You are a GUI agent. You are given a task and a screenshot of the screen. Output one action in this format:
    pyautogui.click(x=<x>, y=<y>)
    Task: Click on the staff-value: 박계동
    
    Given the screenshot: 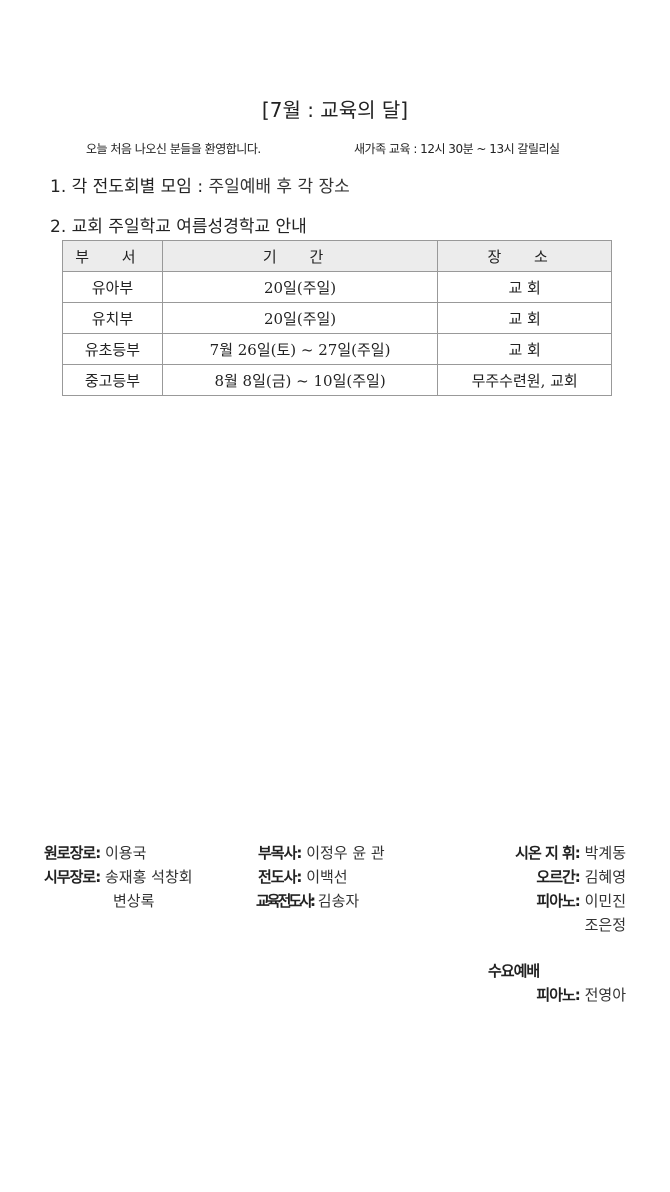 What is the action you would take?
    pyautogui.click(x=605, y=853)
    